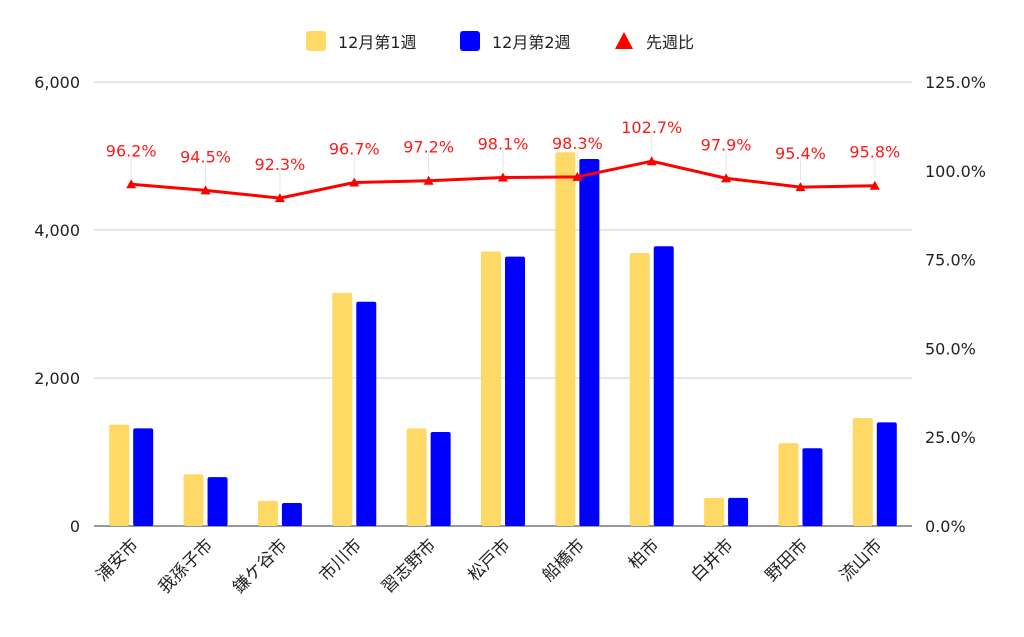 This screenshot has width=1024, height=637. What do you see at coordinates (874, 152) in the screenshot?
I see `ratio-data-label: 95.8%` at bounding box center [874, 152].